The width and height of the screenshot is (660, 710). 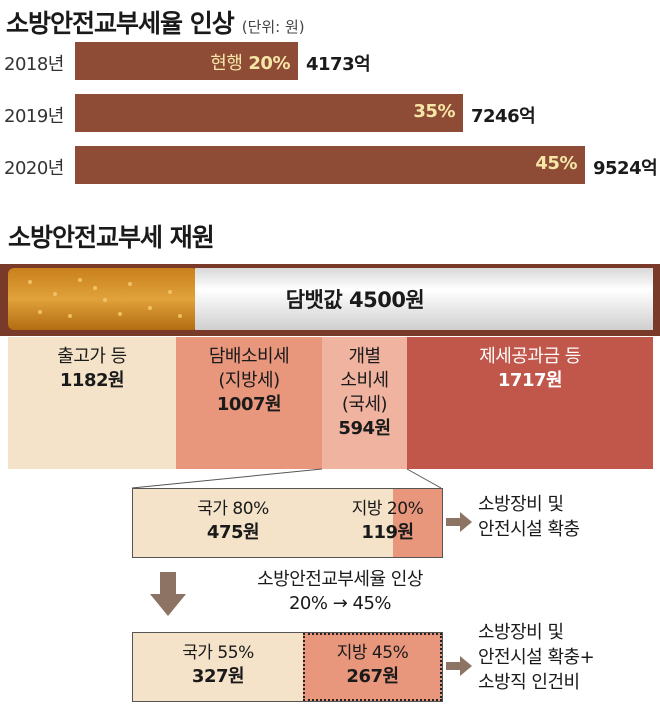 I want to click on before-local-fill, so click(x=417, y=523).